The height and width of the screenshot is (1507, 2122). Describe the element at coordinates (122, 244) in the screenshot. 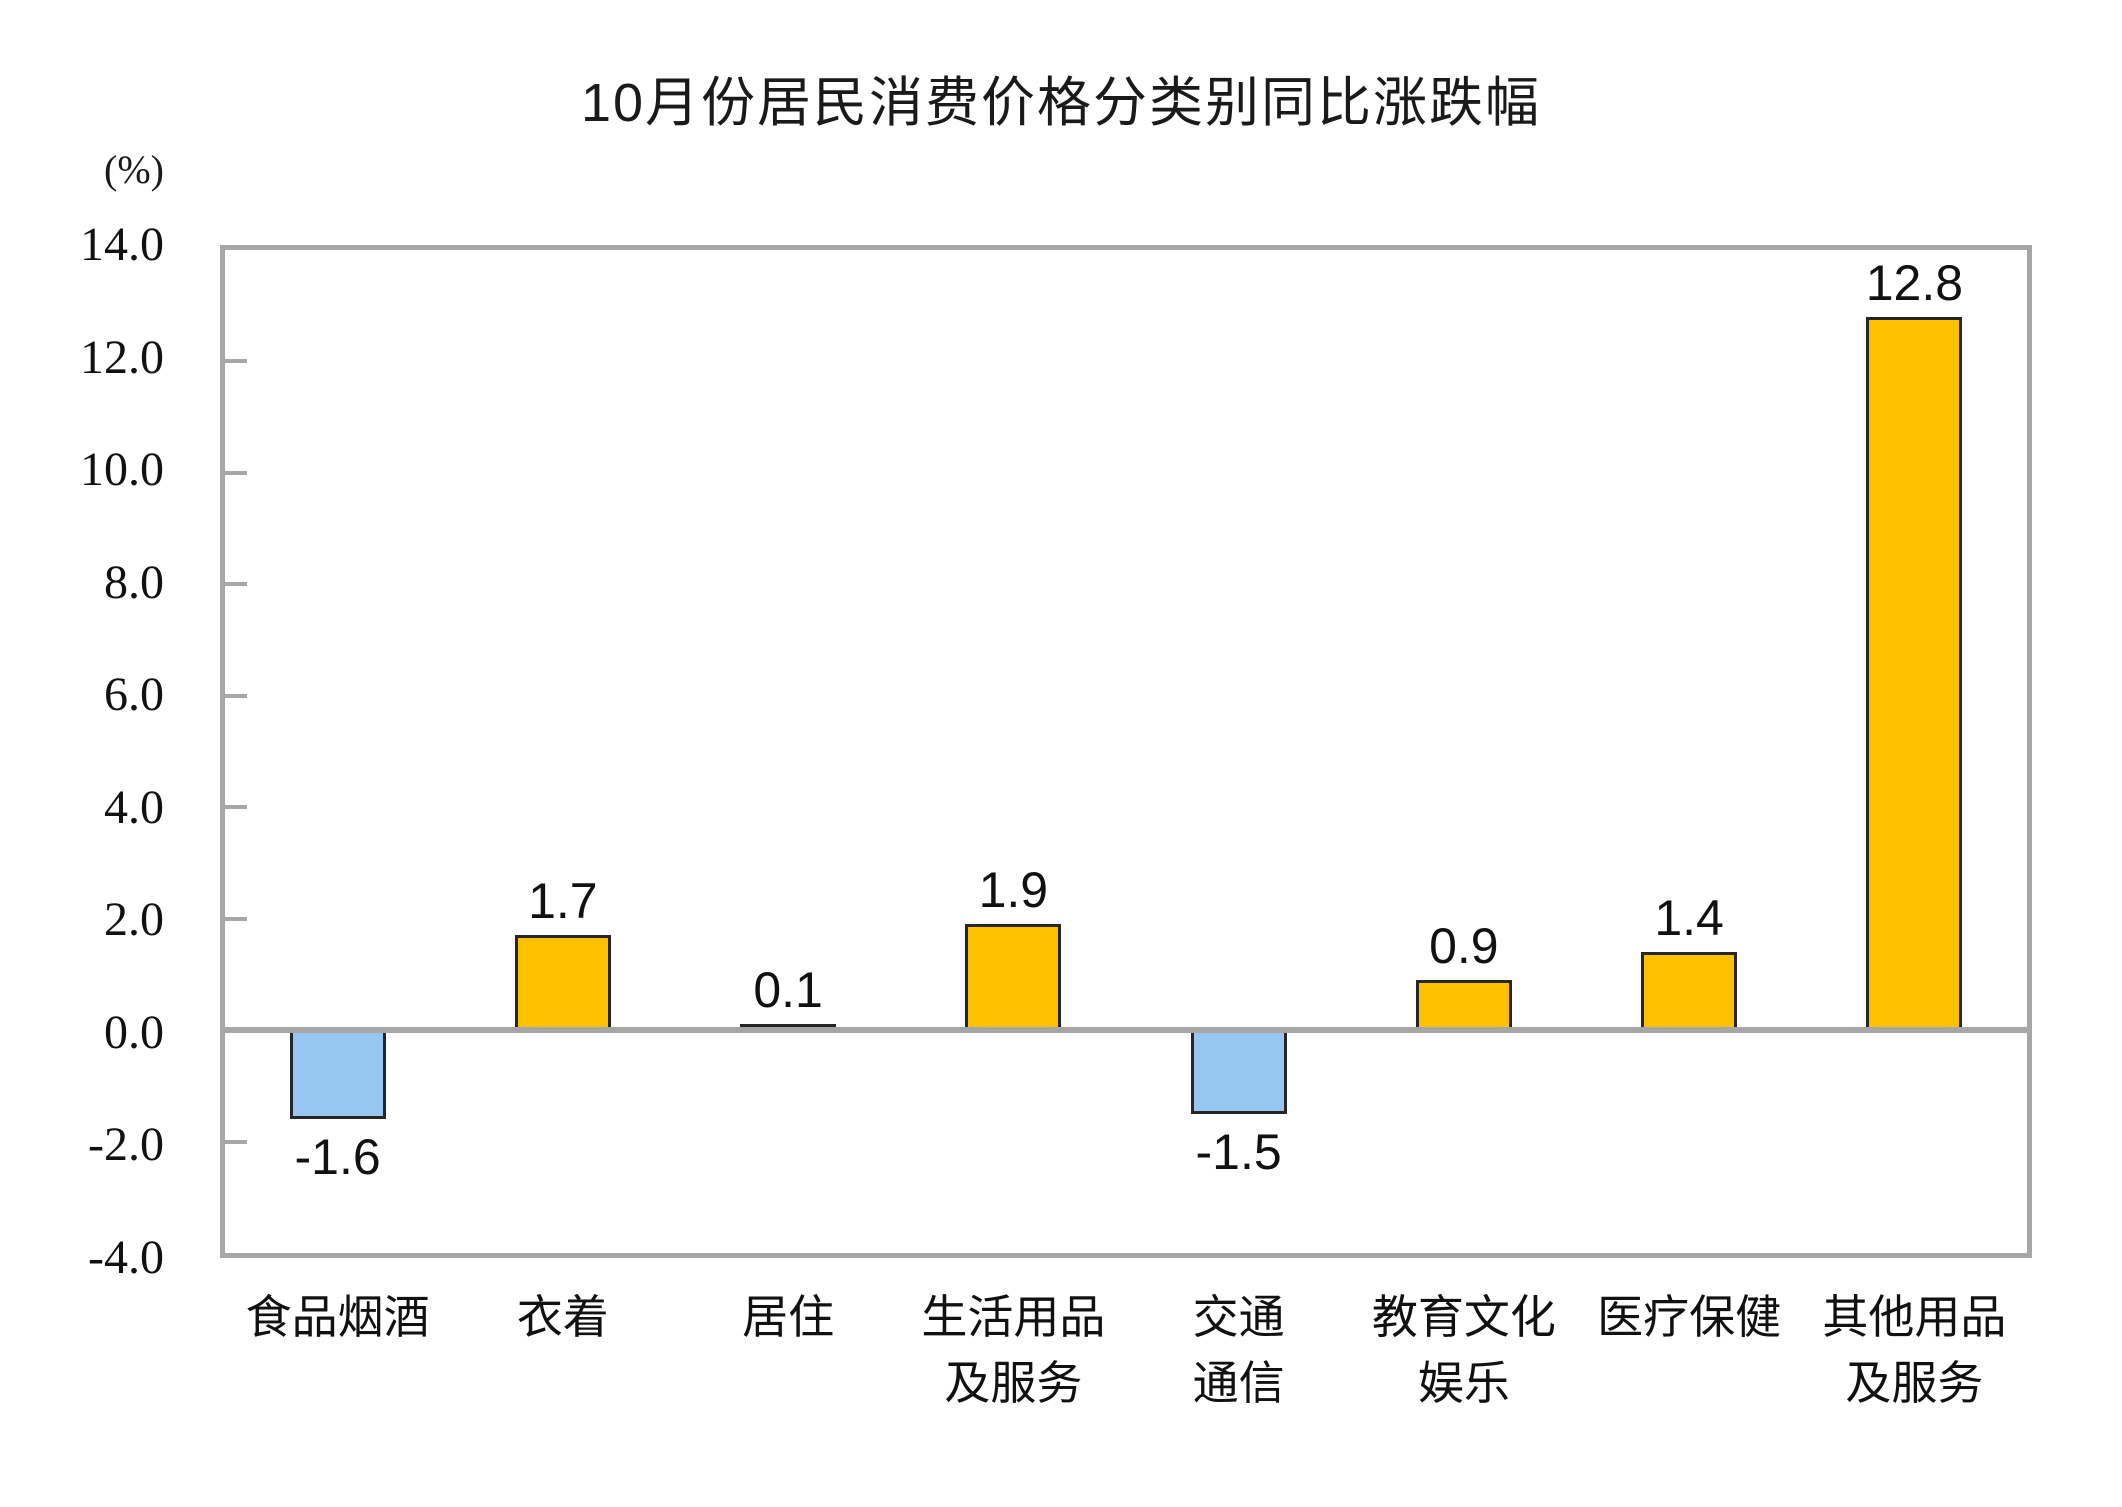

I see `y-tick-label: 14.0` at that location.